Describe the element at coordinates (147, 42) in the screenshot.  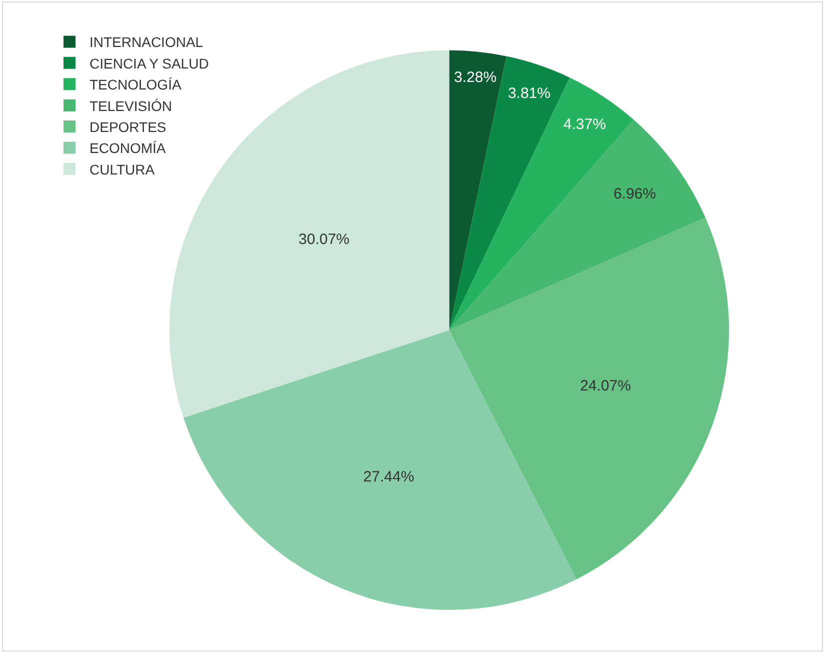
I see `legend-label: INTERNACIONAL` at that location.